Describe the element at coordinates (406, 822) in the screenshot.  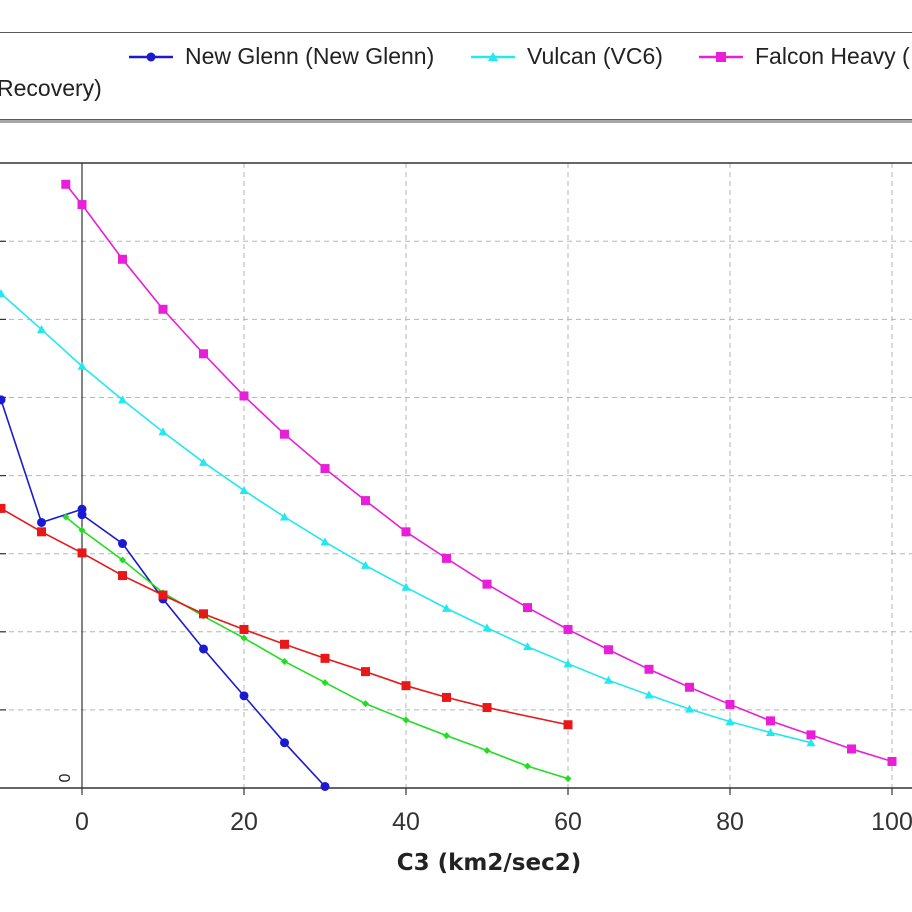
I see `x-tick-label: 40` at that location.